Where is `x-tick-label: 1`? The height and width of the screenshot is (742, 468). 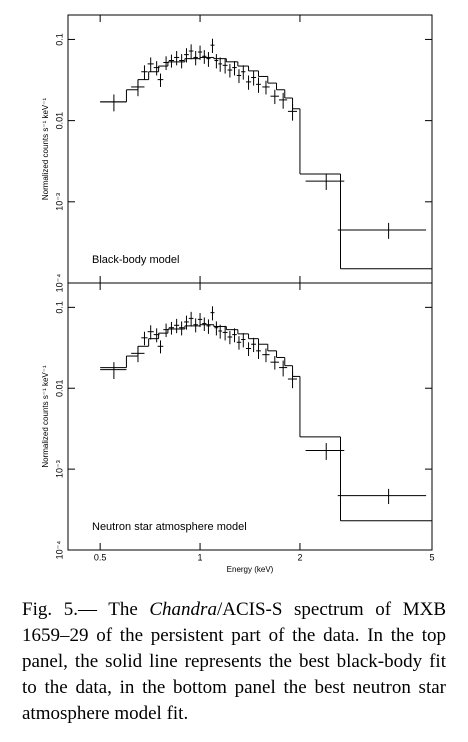 x-tick-label: 1 is located at coordinates (200, 557).